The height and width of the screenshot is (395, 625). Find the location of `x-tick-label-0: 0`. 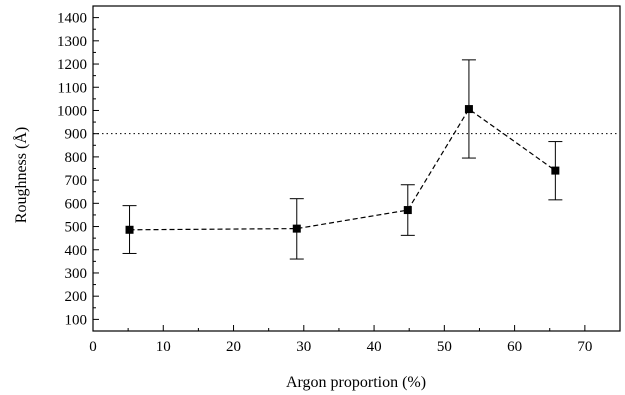

x-tick-label-0: 0 is located at coordinates (93, 347).